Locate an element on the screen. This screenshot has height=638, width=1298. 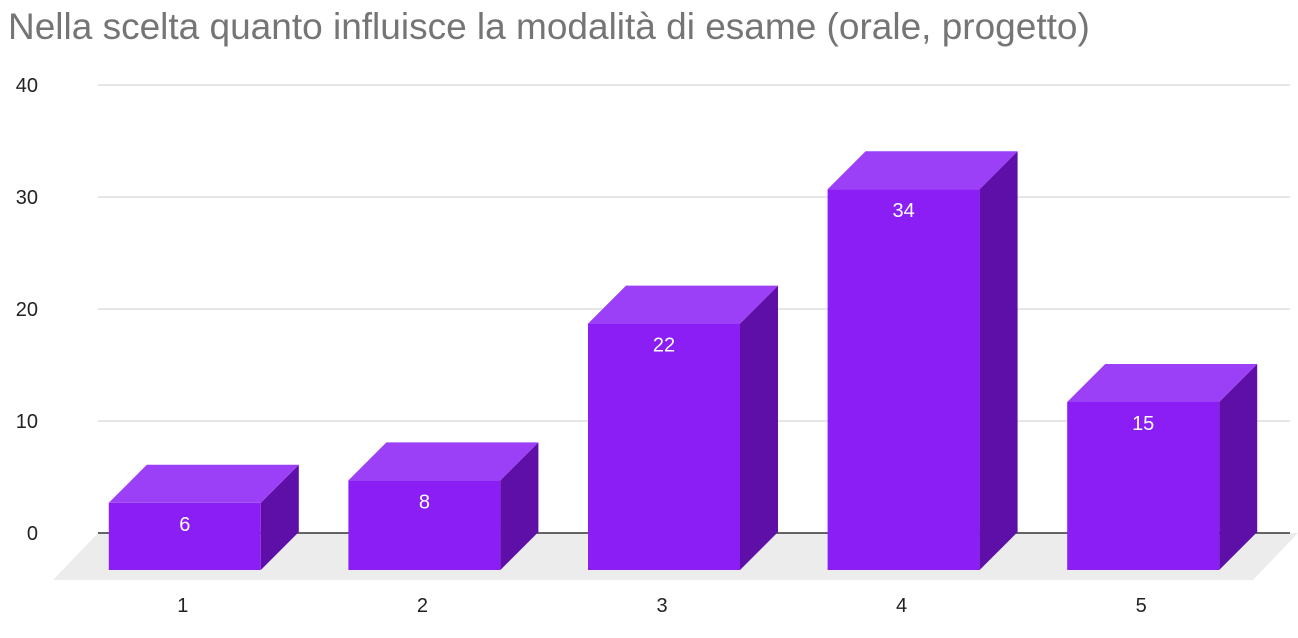
y-tick-label: 20 is located at coordinates (27, 310).